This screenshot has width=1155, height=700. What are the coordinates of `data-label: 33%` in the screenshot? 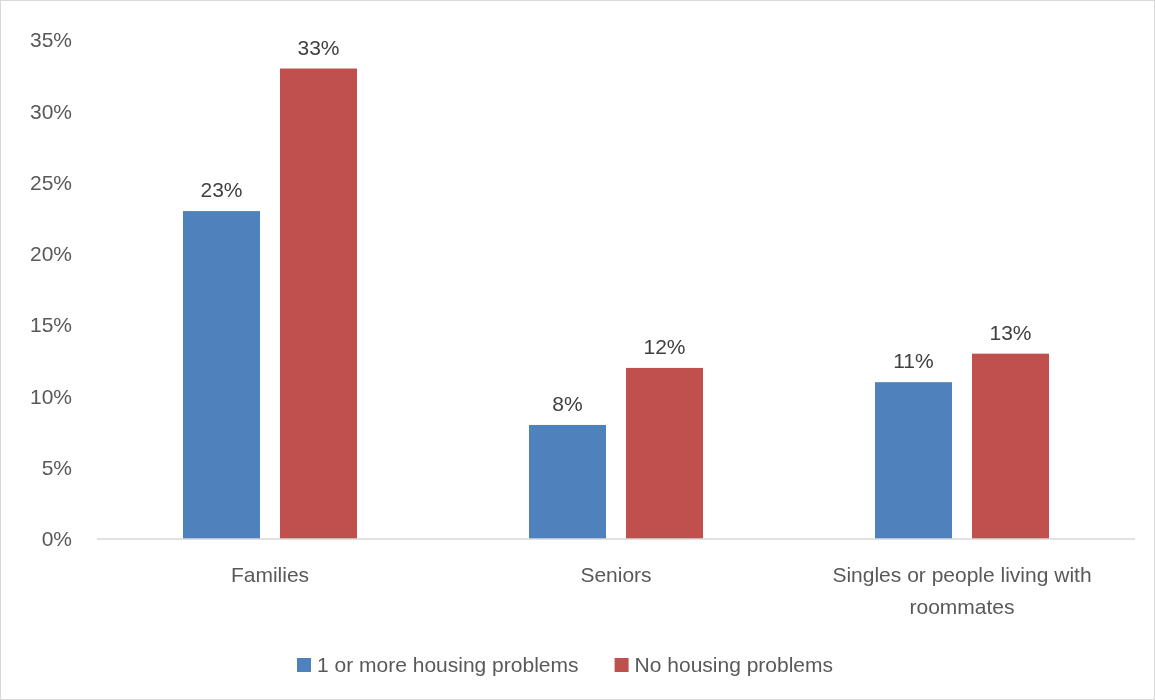 It's located at (318, 47).